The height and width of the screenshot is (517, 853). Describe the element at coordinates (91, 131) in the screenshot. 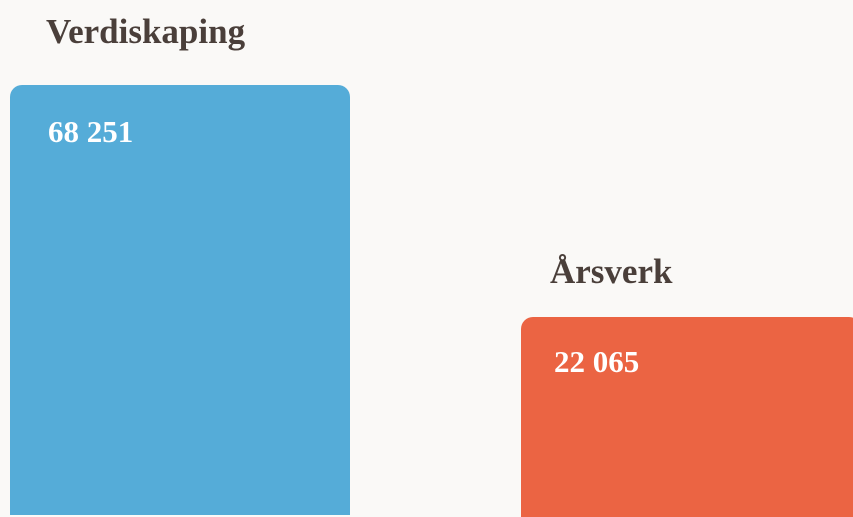

I see `item-value: 68 251` at that location.